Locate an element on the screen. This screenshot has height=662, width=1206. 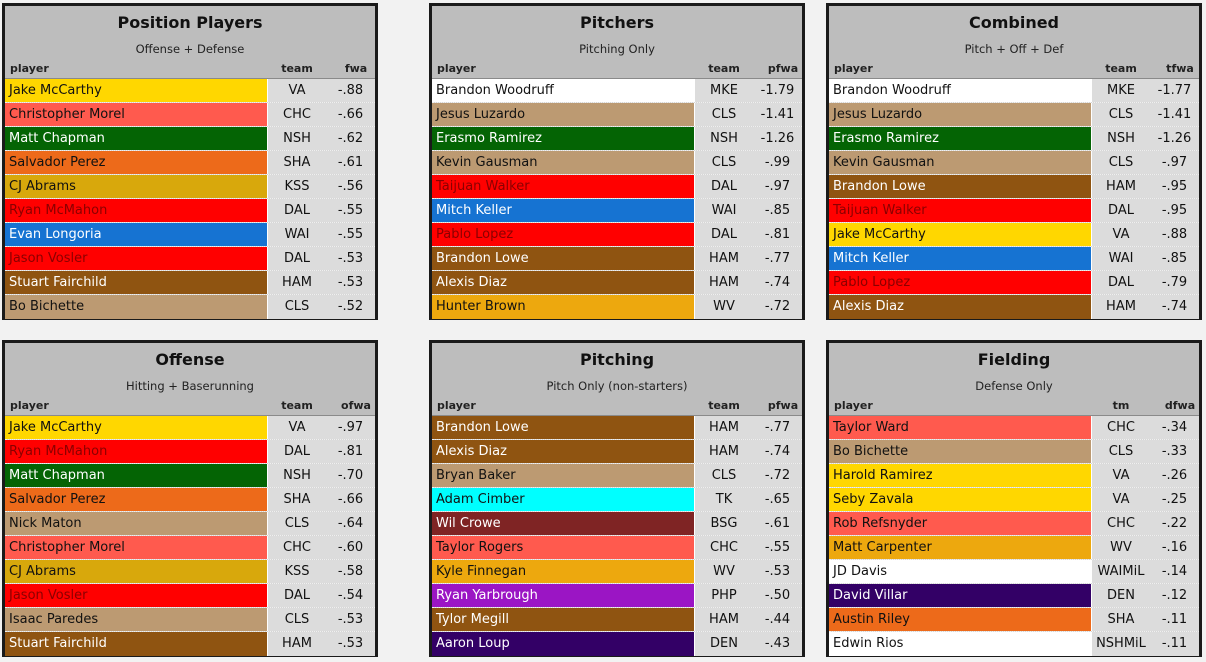
panel-title: Position Players is located at coordinates (190, 22).